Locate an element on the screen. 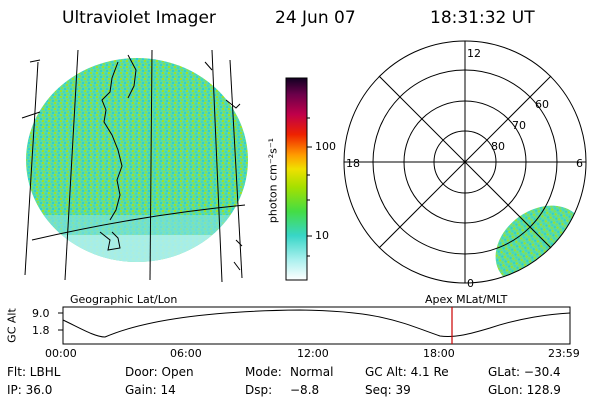  mlt-label-12: 12 is located at coordinates (474, 53).